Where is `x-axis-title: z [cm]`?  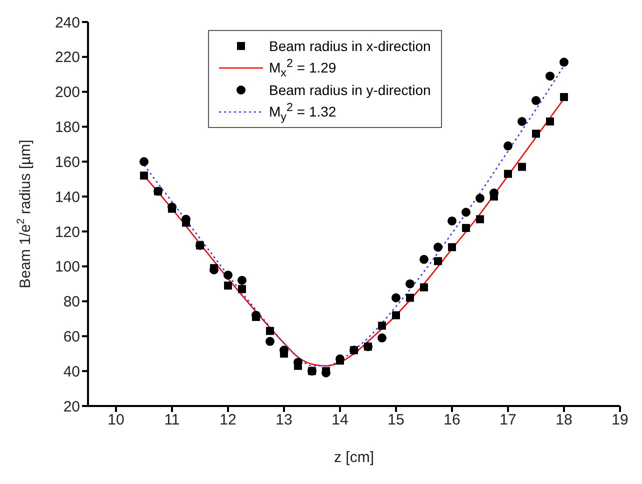
x-axis-title: z [cm] is located at coordinates (354, 457).